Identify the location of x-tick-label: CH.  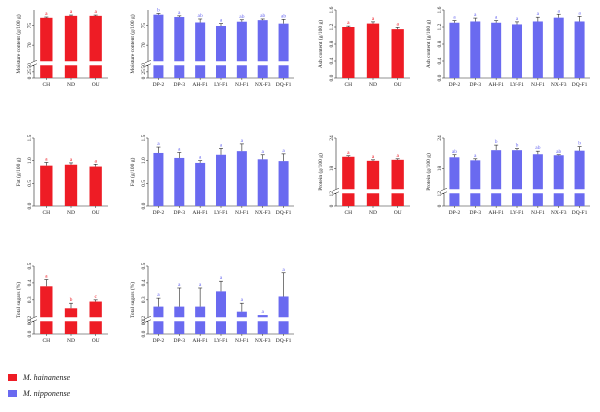
(47, 213).